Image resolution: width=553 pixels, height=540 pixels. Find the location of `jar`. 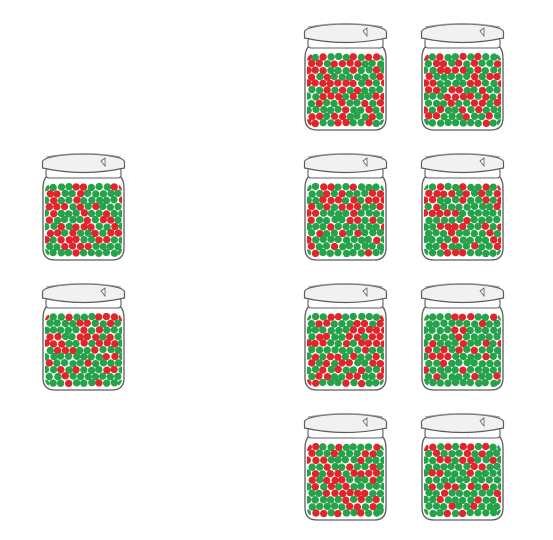

jar is located at coordinates (462, 207).